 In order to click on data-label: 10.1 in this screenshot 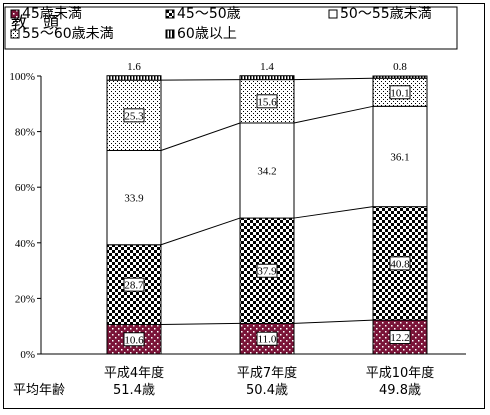, I will do `click(399, 93)`.